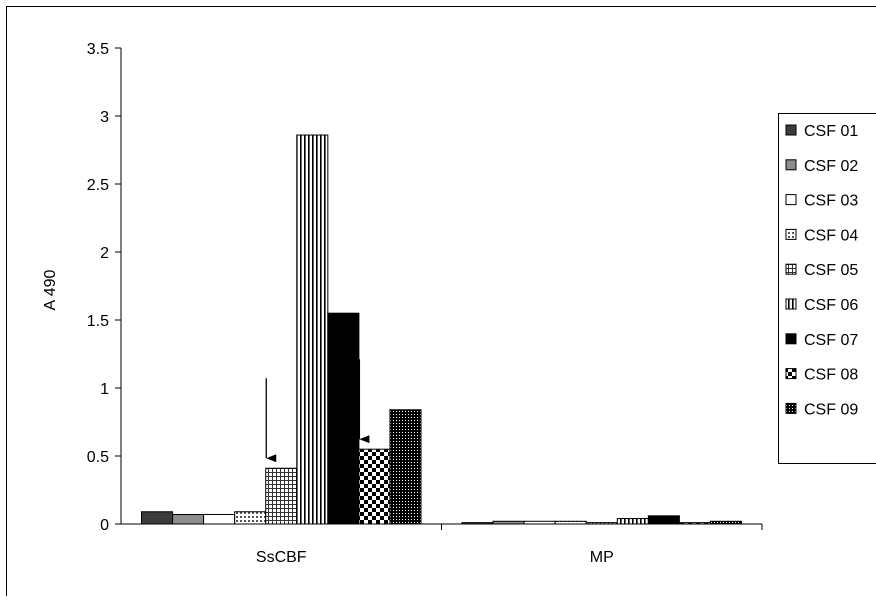 The height and width of the screenshot is (601, 876). What do you see at coordinates (104, 525) in the screenshot?
I see `y-tick-label: 0` at bounding box center [104, 525].